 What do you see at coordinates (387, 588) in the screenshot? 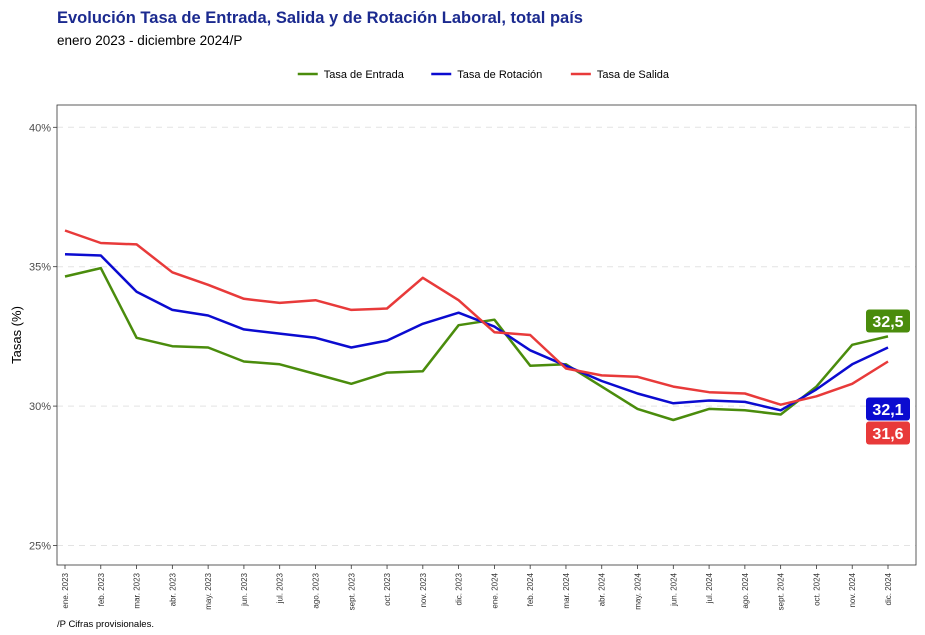
I see `x-tick-label: oct. 2023` at bounding box center [387, 588].